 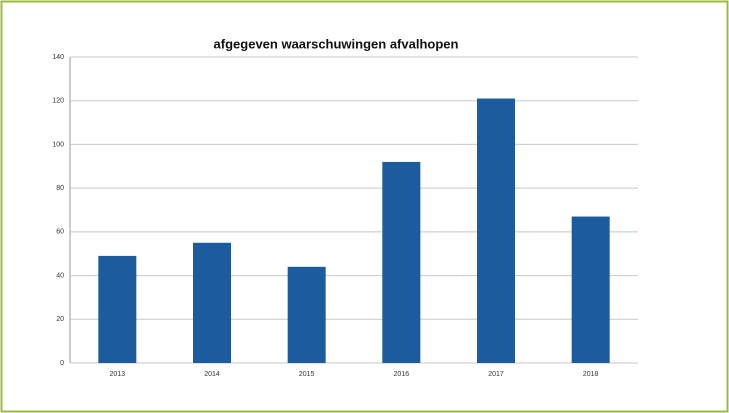 I want to click on y-tick-label: 120, so click(x=58, y=101).